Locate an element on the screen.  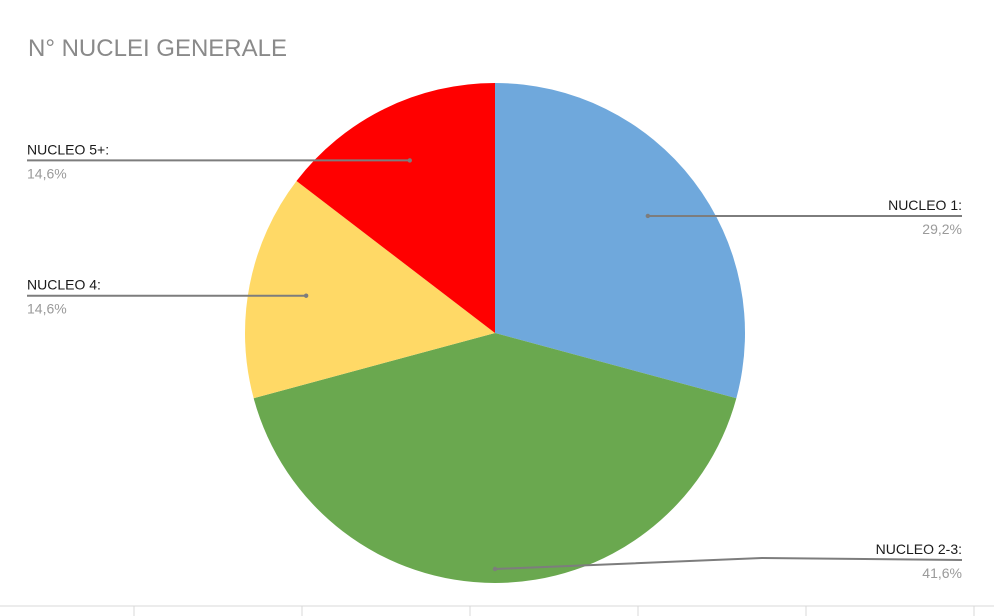
leader-line is located at coordinates (728, 563).